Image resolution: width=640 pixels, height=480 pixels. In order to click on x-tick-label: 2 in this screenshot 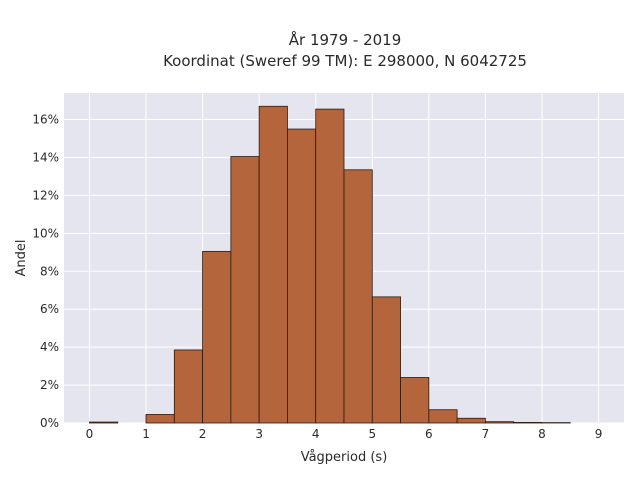, I will do `click(203, 434)`.